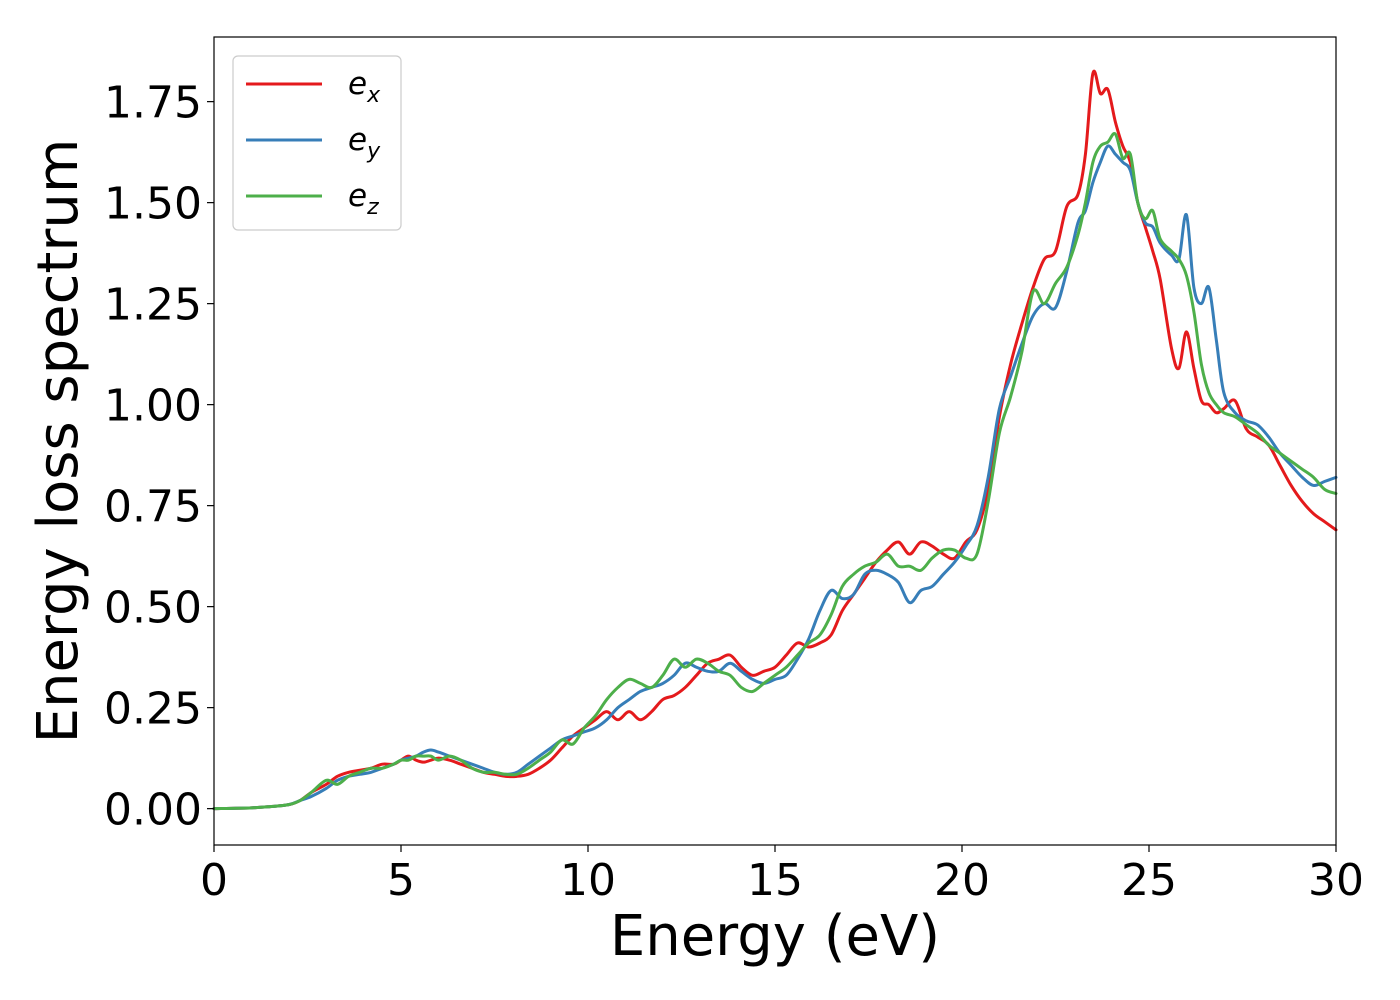 Image resolution: width=1400 pixels, height=1000 pixels. I want to click on x-axis-title: Energy (eV), so click(775, 936).